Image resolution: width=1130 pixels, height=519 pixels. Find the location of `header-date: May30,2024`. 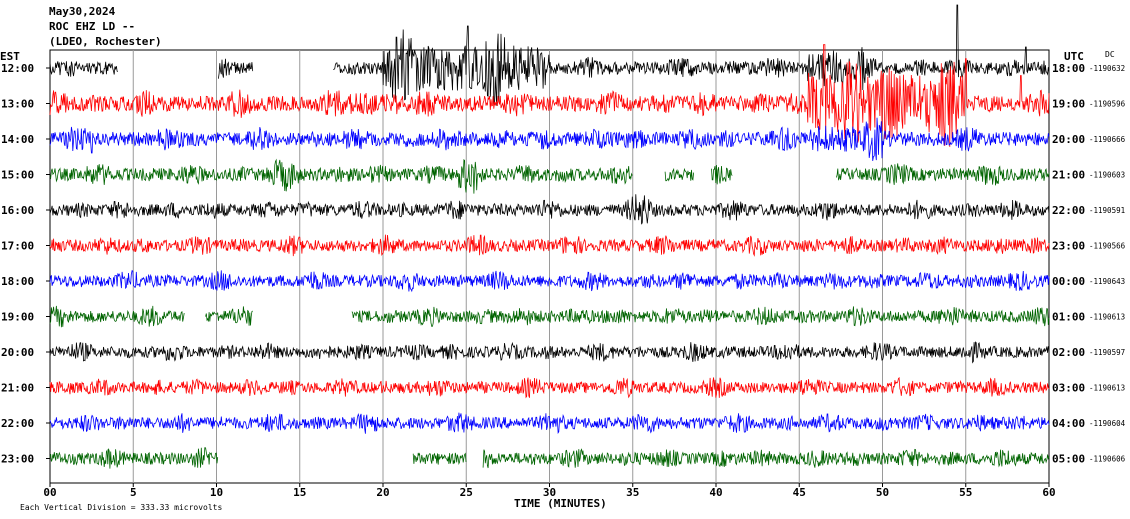

header-date: May30,2024 is located at coordinates (82, 11).